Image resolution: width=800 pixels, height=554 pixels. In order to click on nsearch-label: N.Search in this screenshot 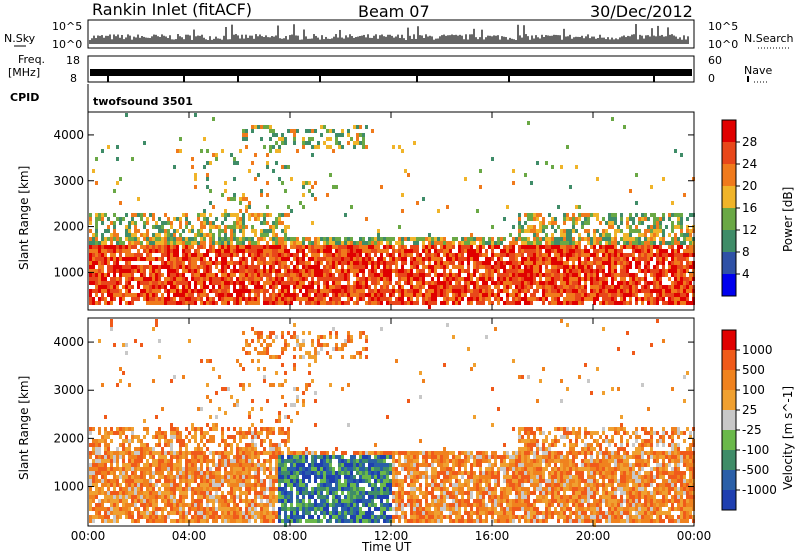, I will do `click(769, 38)`.